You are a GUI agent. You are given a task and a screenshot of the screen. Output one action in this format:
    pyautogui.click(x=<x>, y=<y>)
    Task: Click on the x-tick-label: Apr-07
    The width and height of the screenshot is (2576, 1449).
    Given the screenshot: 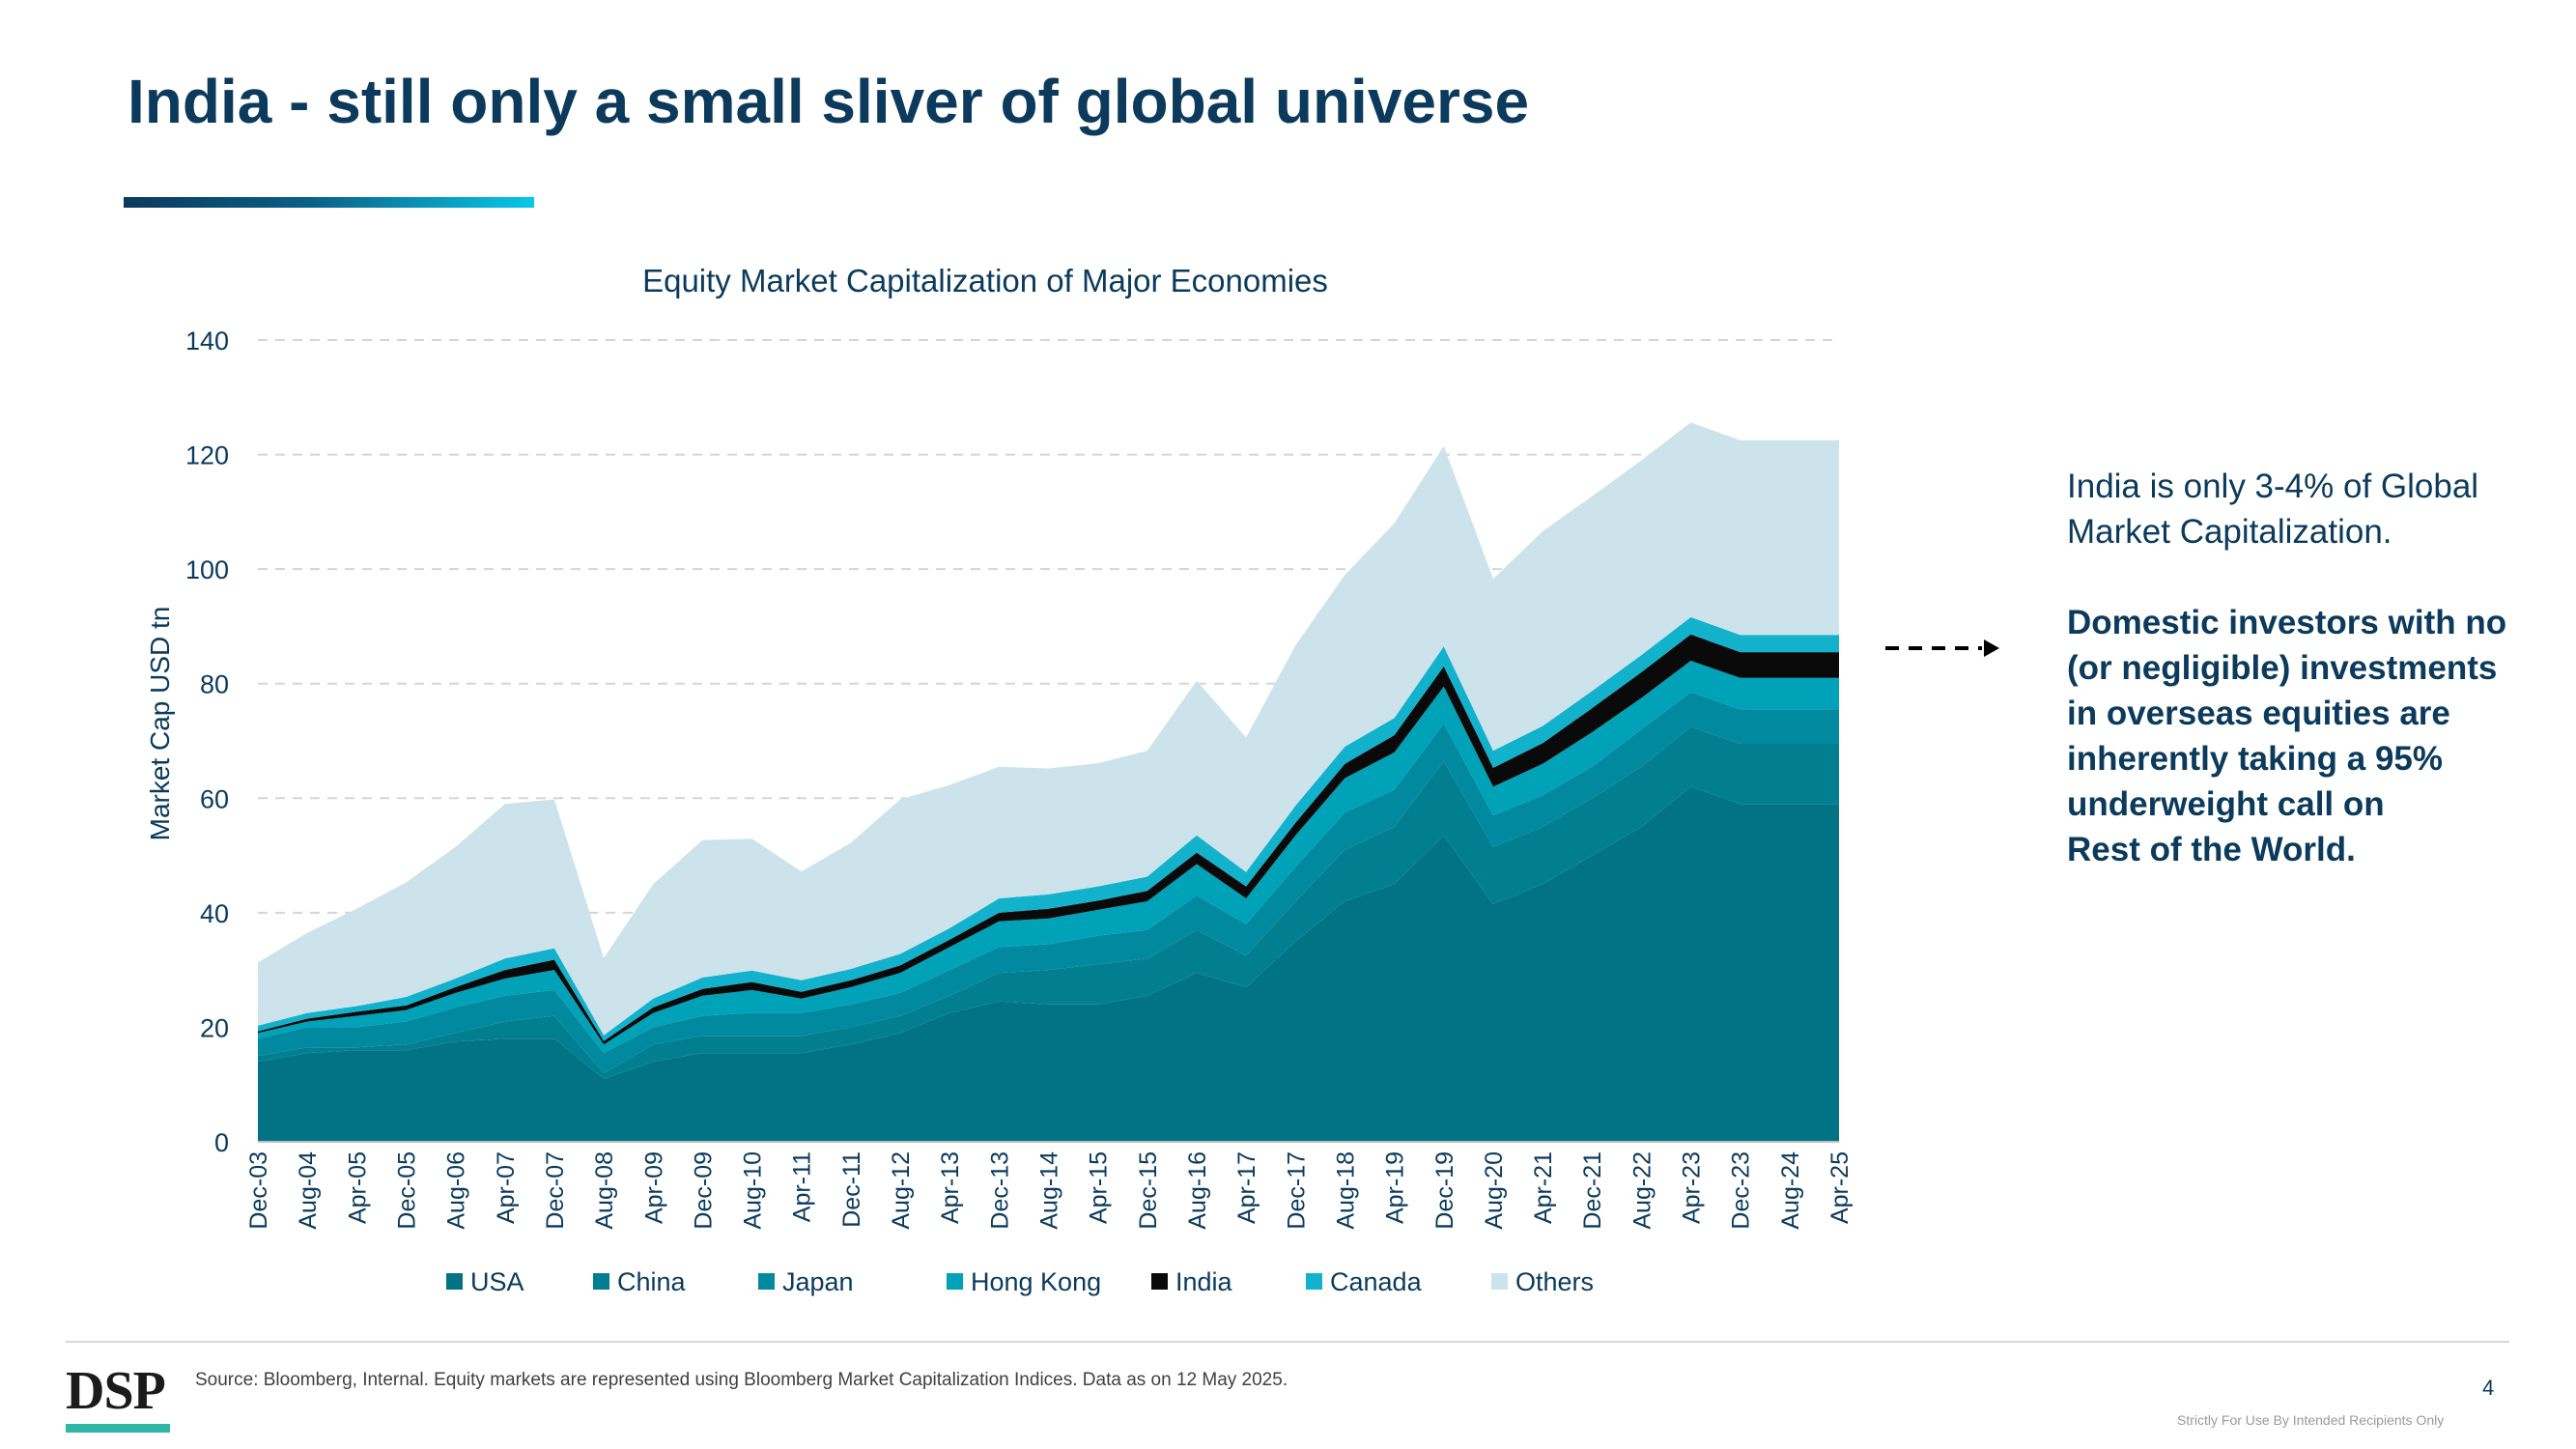 What is the action you would take?
    pyautogui.click(x=506, y=1187)
    